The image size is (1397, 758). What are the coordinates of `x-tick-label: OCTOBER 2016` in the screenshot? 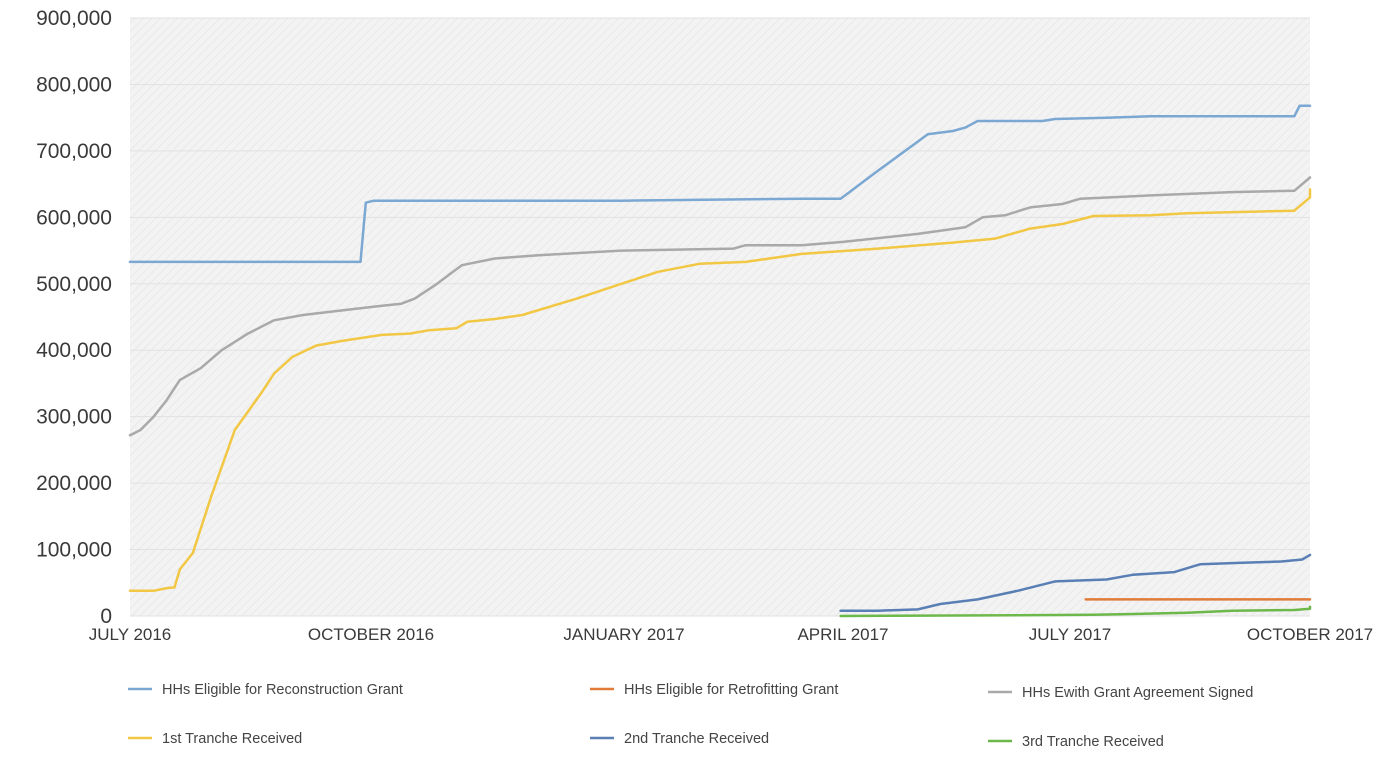 It's located at (371, 634).